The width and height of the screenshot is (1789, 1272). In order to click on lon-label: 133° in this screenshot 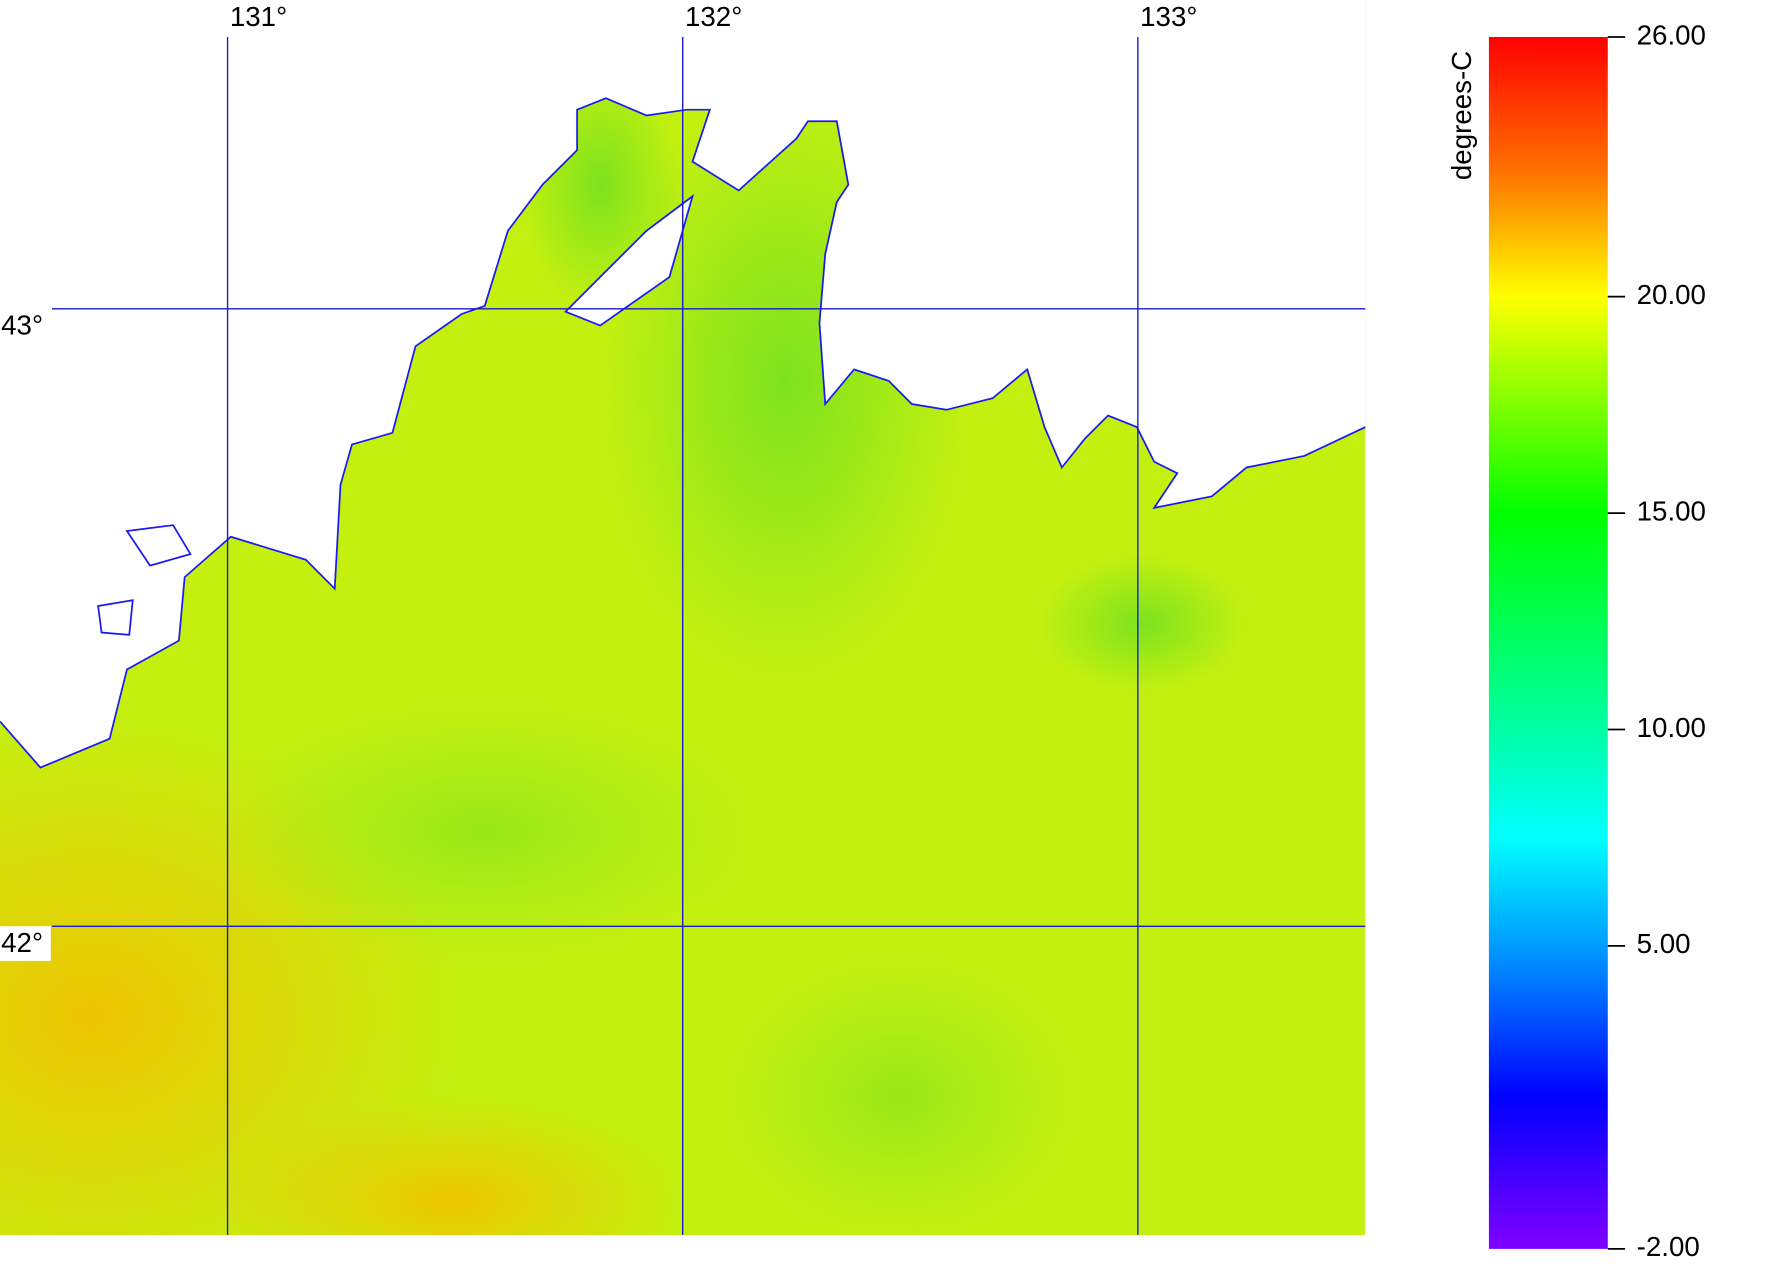, I will do `click(1168, 16)`.